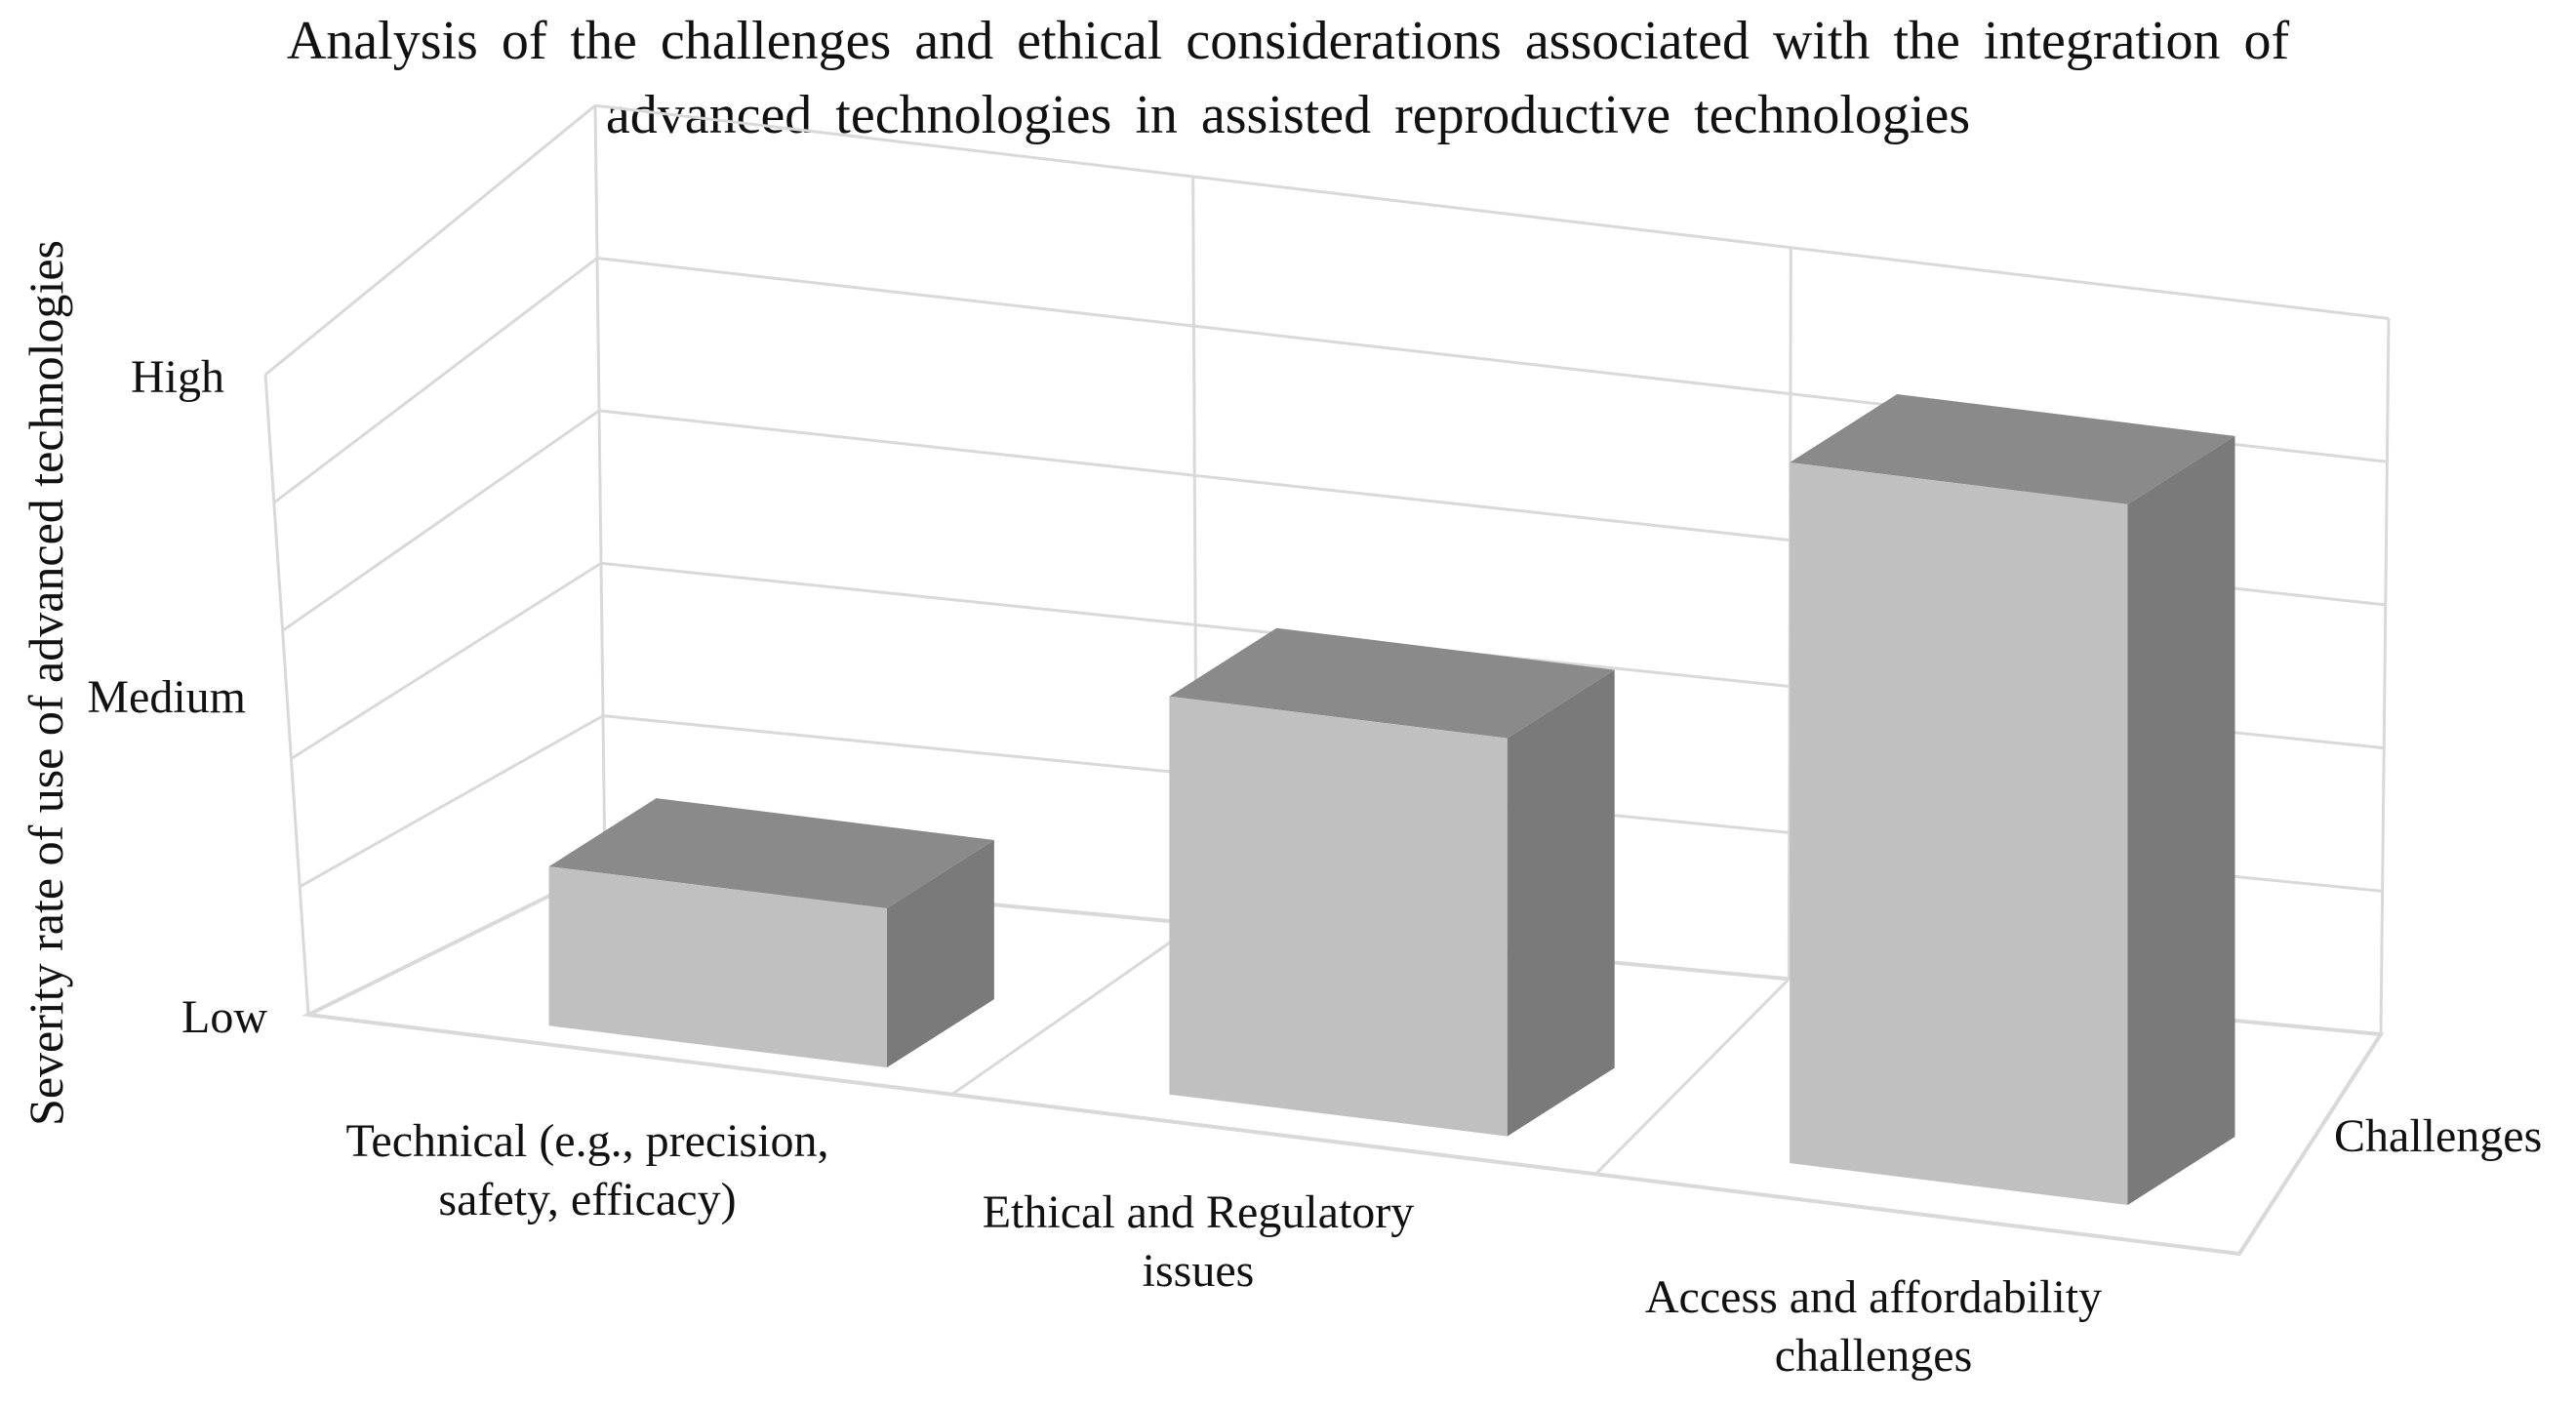 This screenshot has height=1405, width=2576. What do you see at coordinates (587, 1199) in the screenshot?
I see `x-tick-label: safety, efficacy)` at bounding box center [587, 1199].